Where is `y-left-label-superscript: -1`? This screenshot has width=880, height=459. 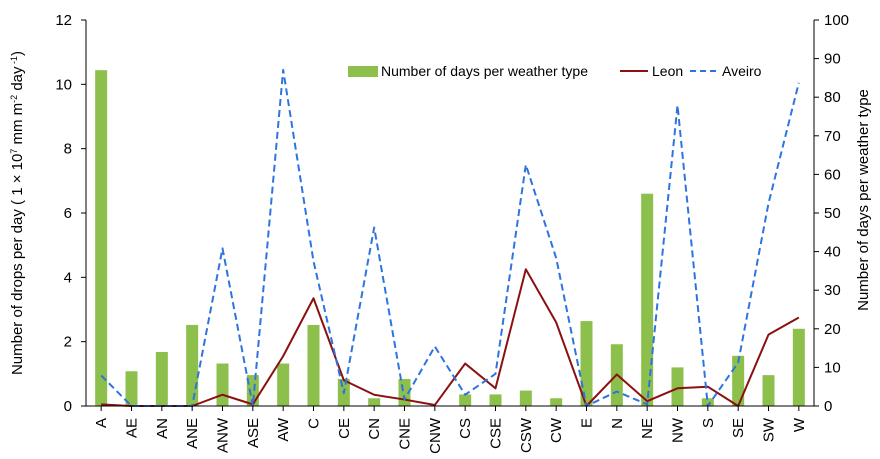
y-left-label-superscript: -1 is located at coordinates (14, 61).